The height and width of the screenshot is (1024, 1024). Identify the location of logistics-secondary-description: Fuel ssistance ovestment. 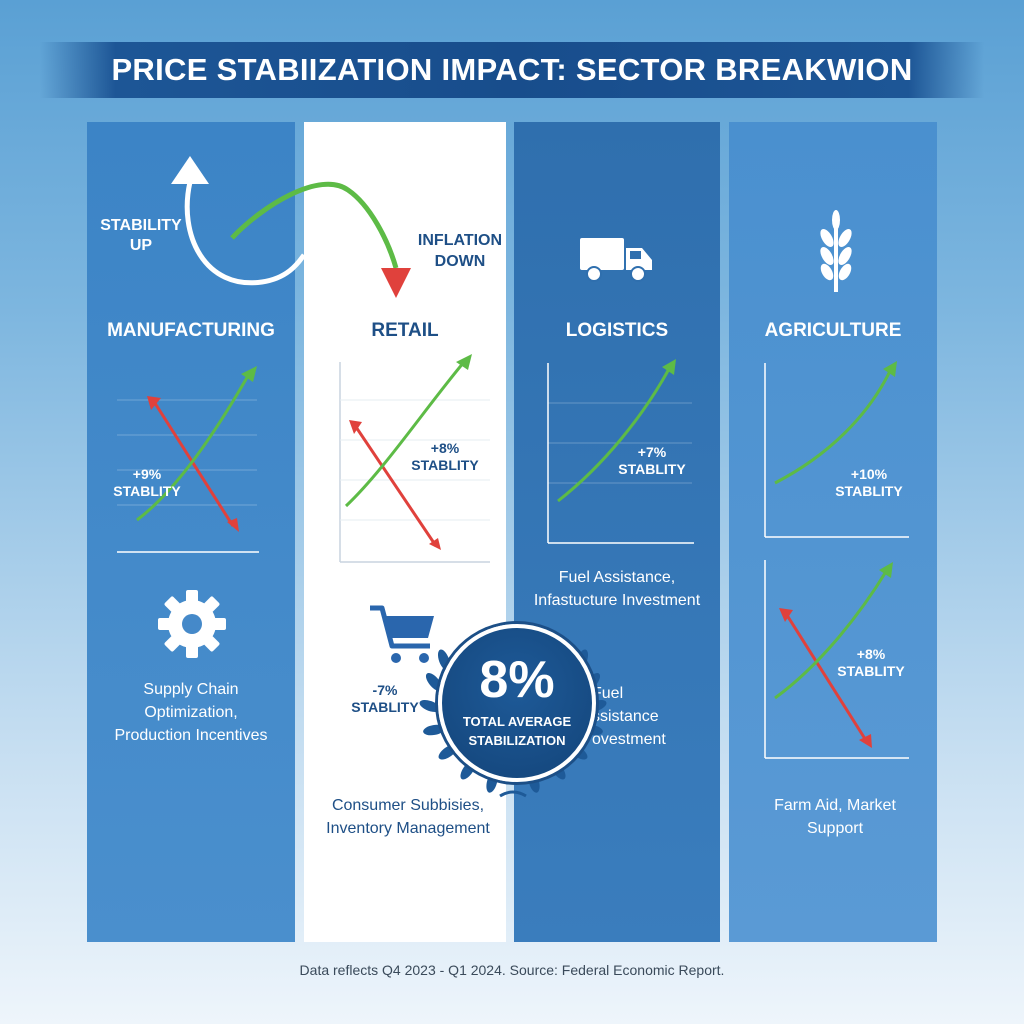
(629, 716).